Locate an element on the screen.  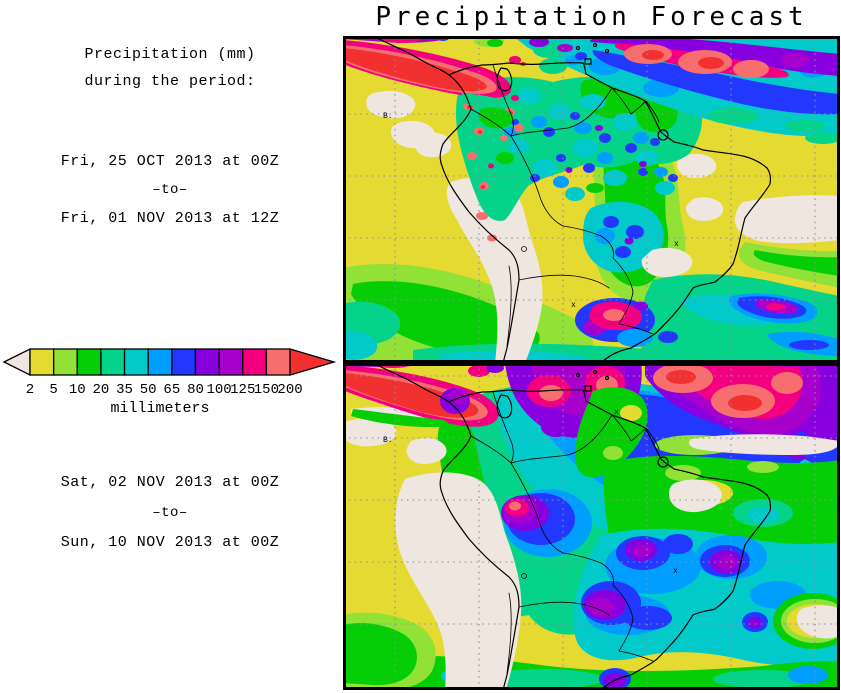
p1-paraguay-speckle is located at coordinates (623, 237).